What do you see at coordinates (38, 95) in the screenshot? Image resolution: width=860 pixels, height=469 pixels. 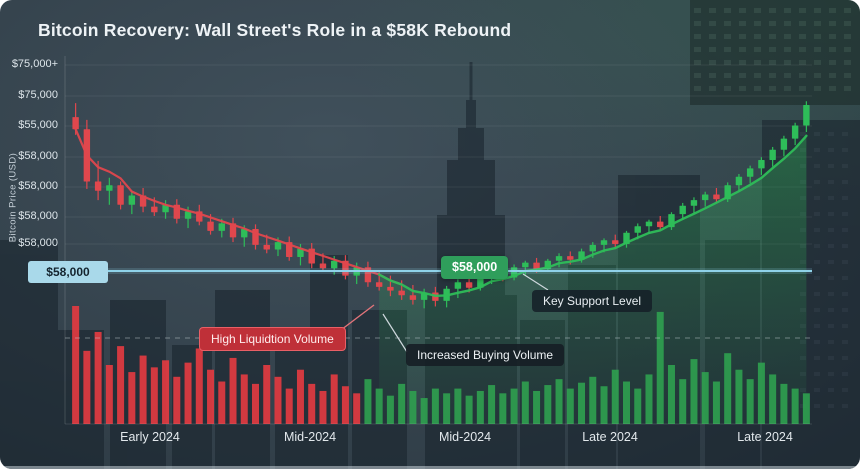 I see `y-axis-tick: $75,000` at bounding box center [38, 95].